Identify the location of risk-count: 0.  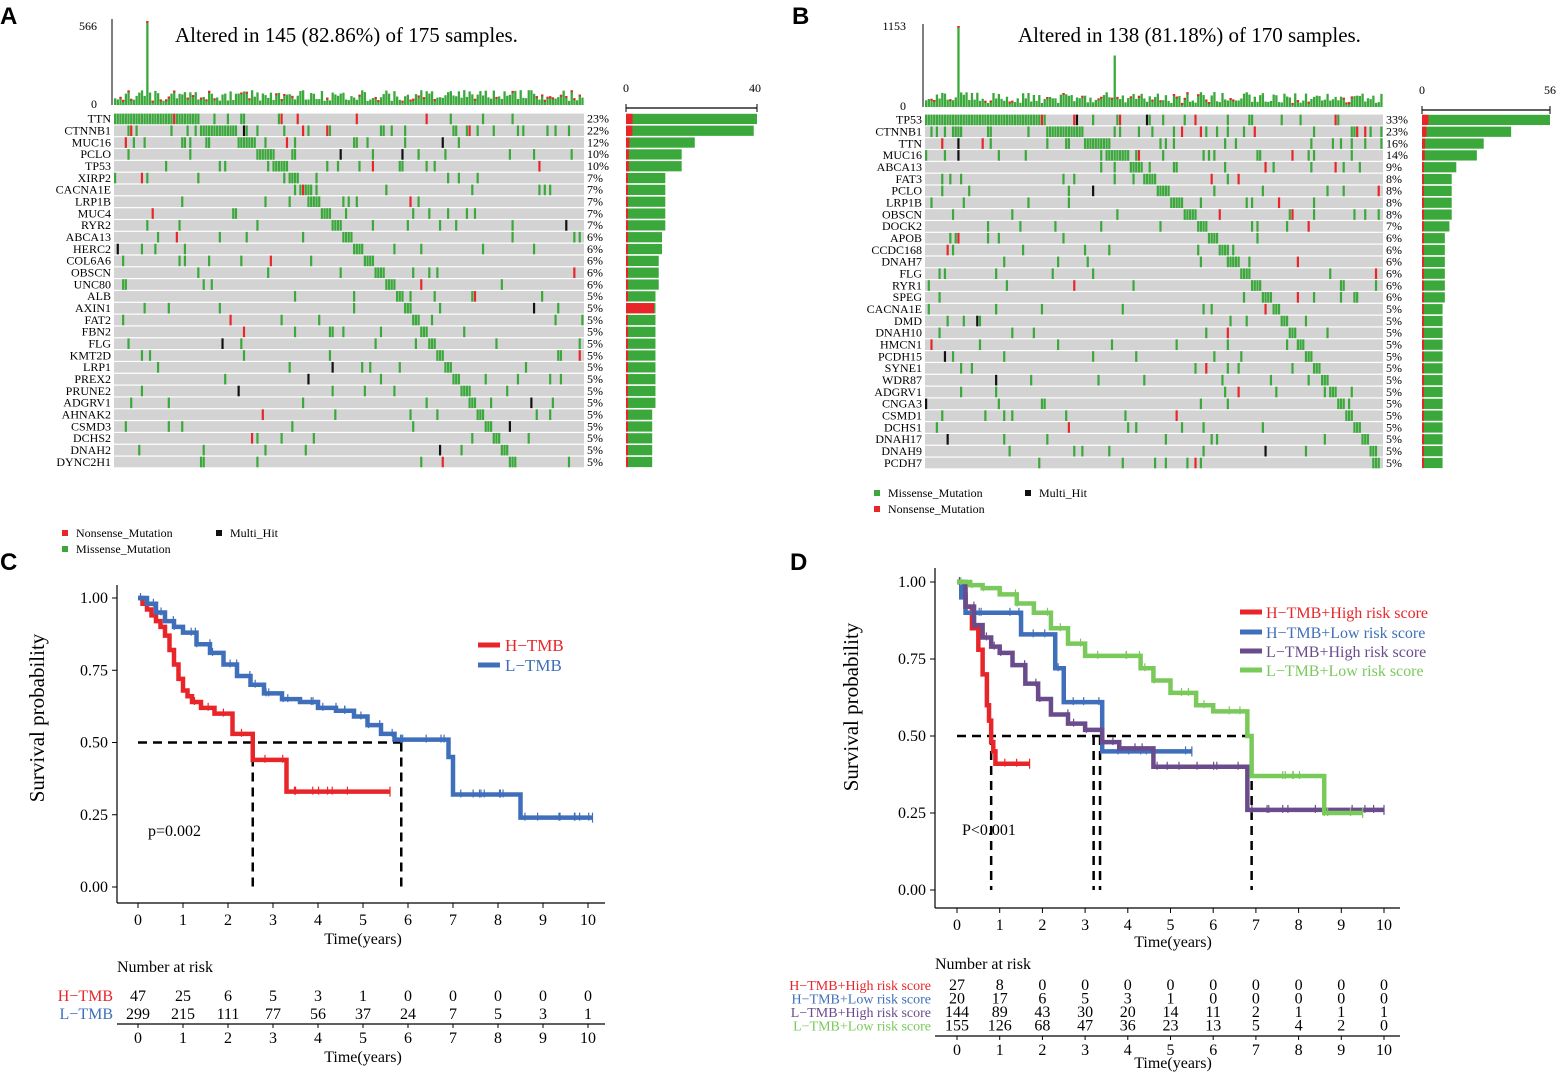
(1299, 985).